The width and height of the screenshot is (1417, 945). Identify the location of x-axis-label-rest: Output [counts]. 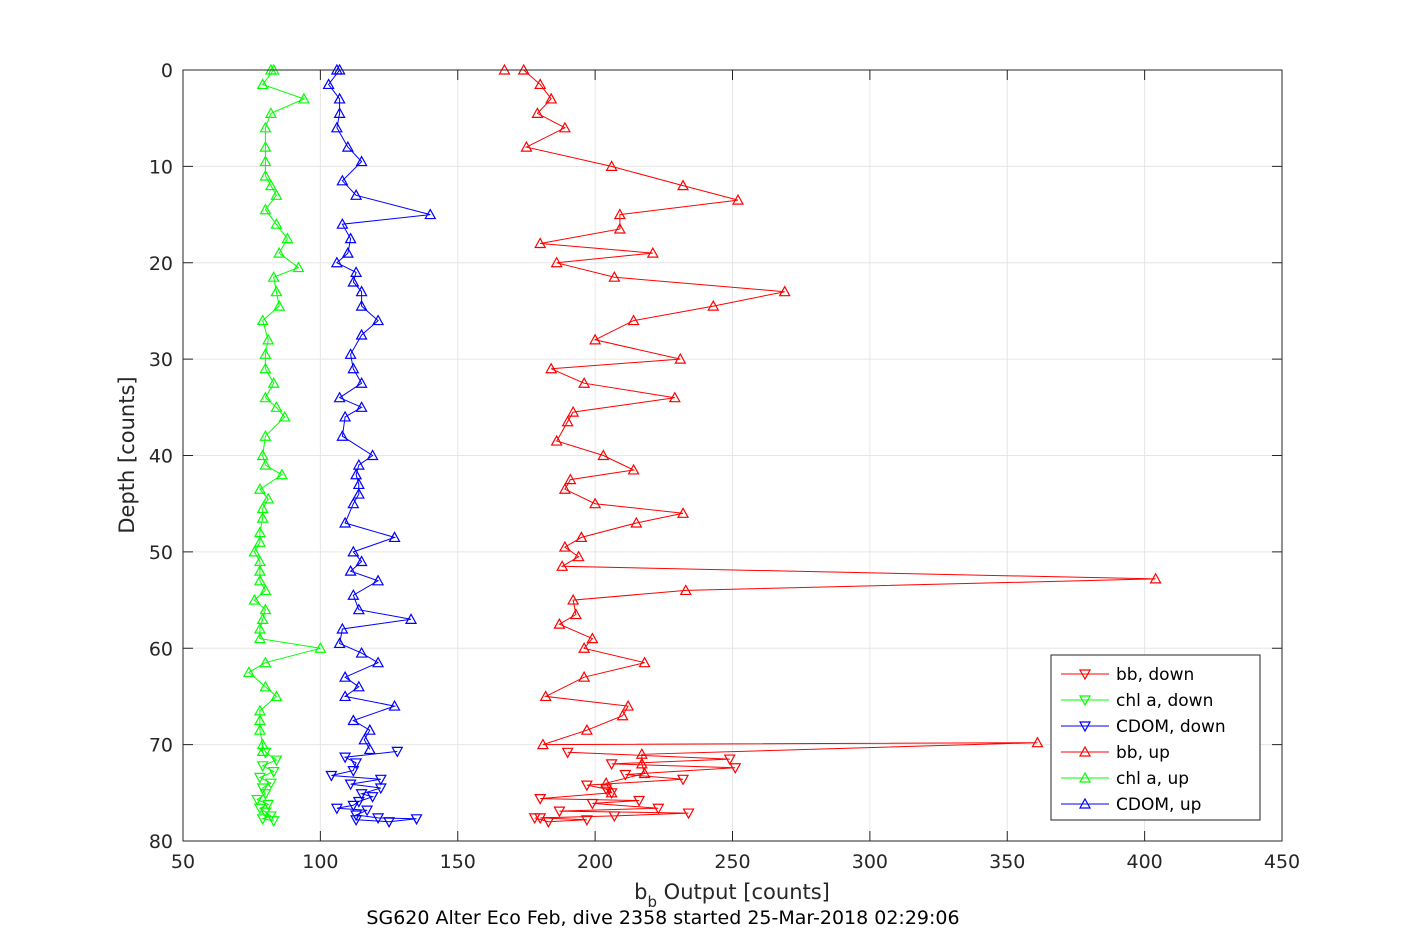
(743, 892).